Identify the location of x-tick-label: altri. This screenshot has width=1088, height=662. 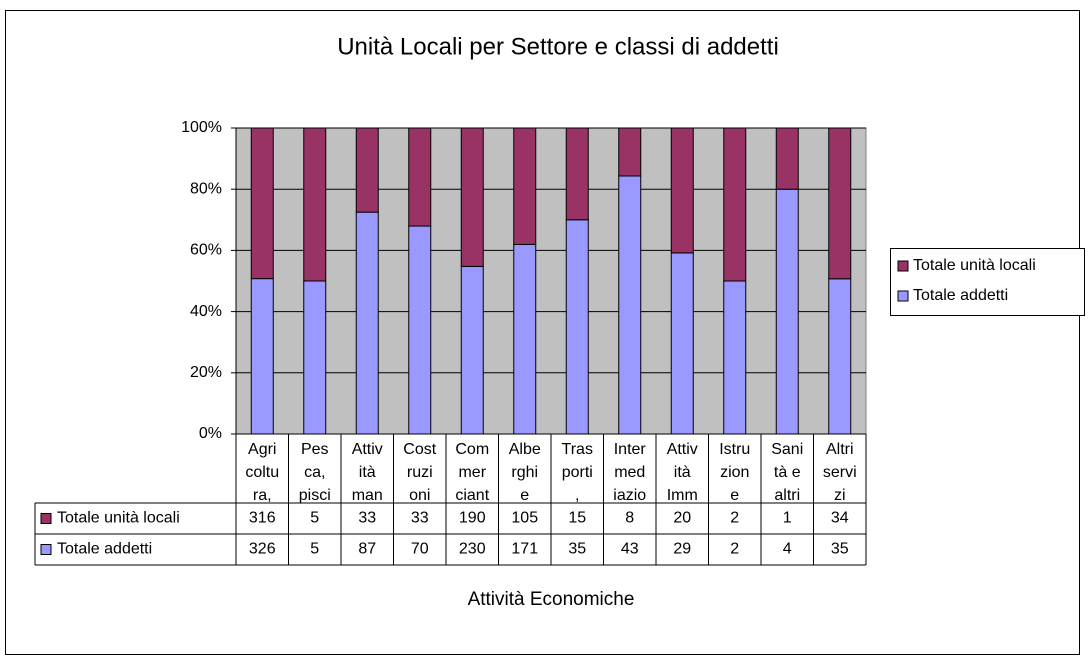
(787, 495).